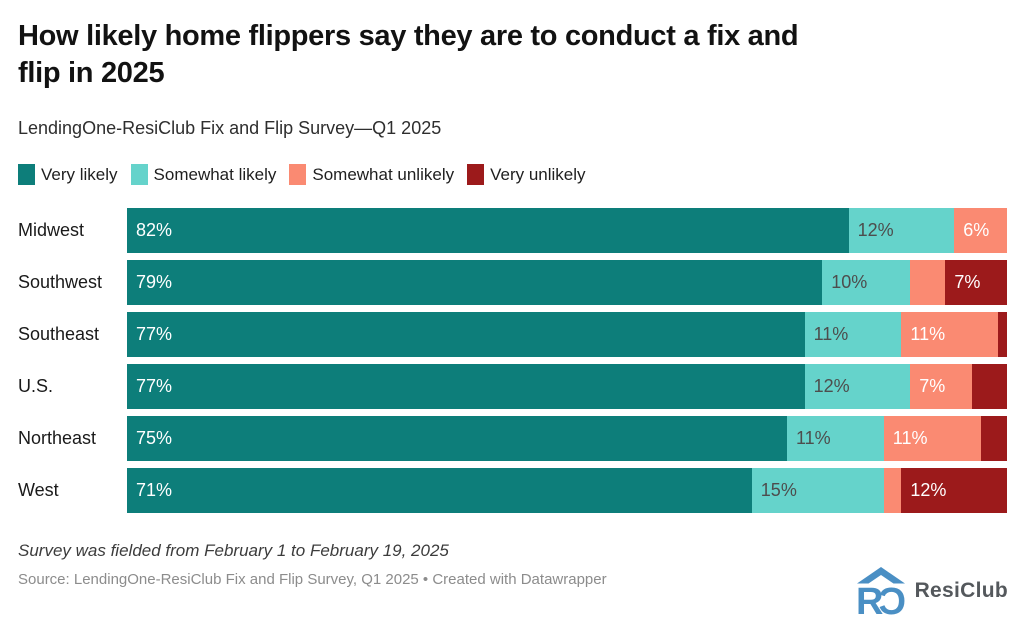 Image resolution: width=1024 pixels, height=631 pixels. What do you see at coordinates (488, 230) in the screenshot?
I see `bar-segment: 82%` at bounding box center [488, 230].